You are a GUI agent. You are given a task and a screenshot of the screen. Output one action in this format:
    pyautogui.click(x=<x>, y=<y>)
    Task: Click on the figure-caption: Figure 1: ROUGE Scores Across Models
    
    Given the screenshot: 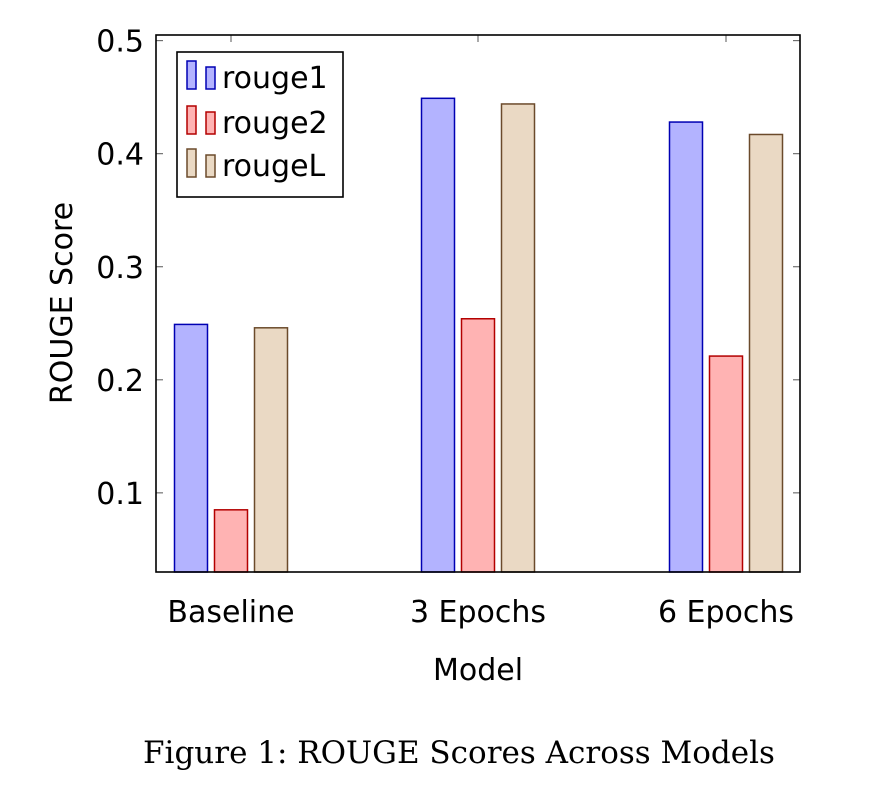 What is the action you would take?
    pyautogui.click(x=459, y=753)
    